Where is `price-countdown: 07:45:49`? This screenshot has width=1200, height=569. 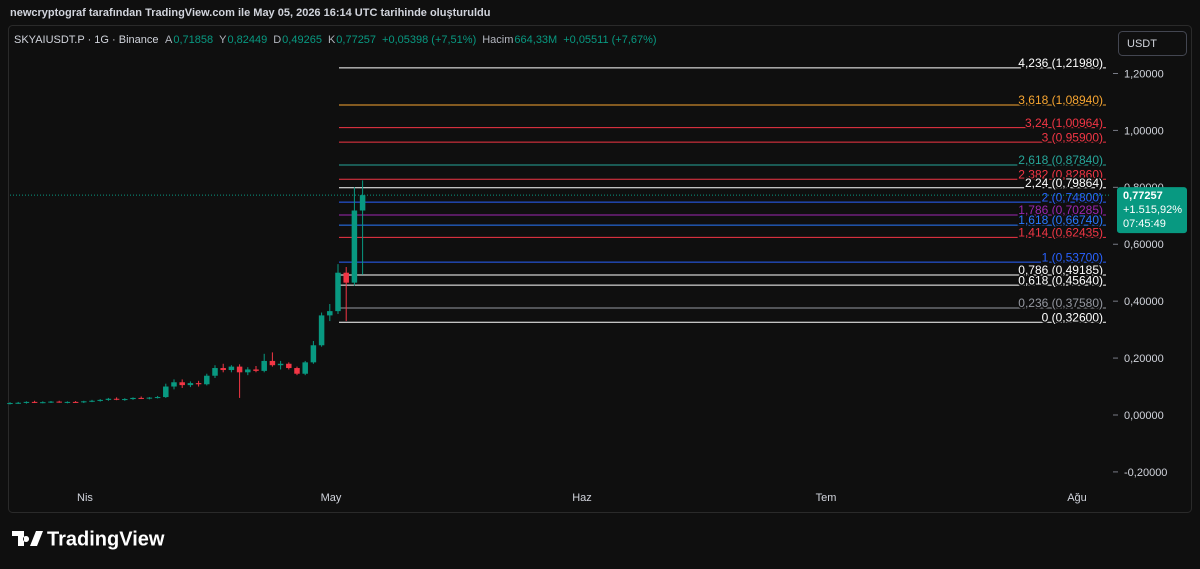
price-countdown: 07:45:49 is located at coordinates (1144, 224).